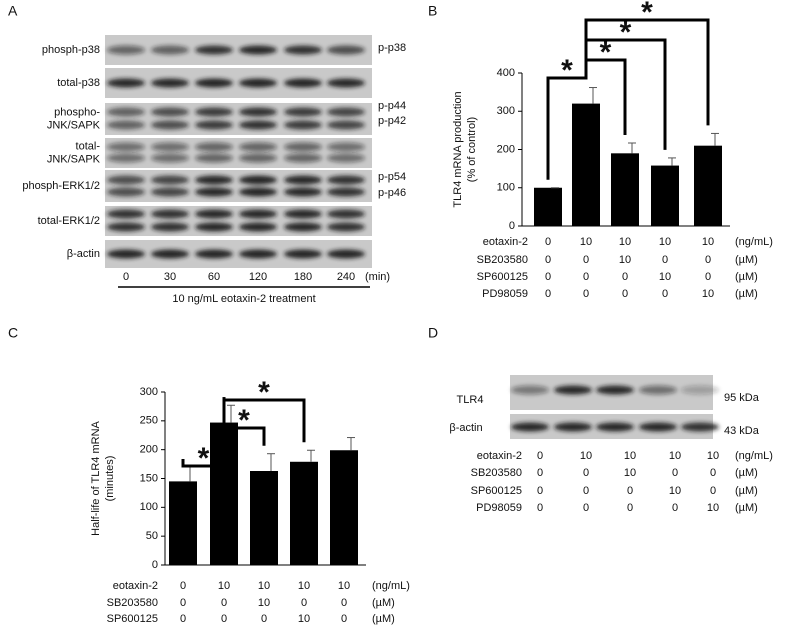  Describe the element at coordinates (392, 177) in the screenshot. I see `band-label: p-p54` at that location.